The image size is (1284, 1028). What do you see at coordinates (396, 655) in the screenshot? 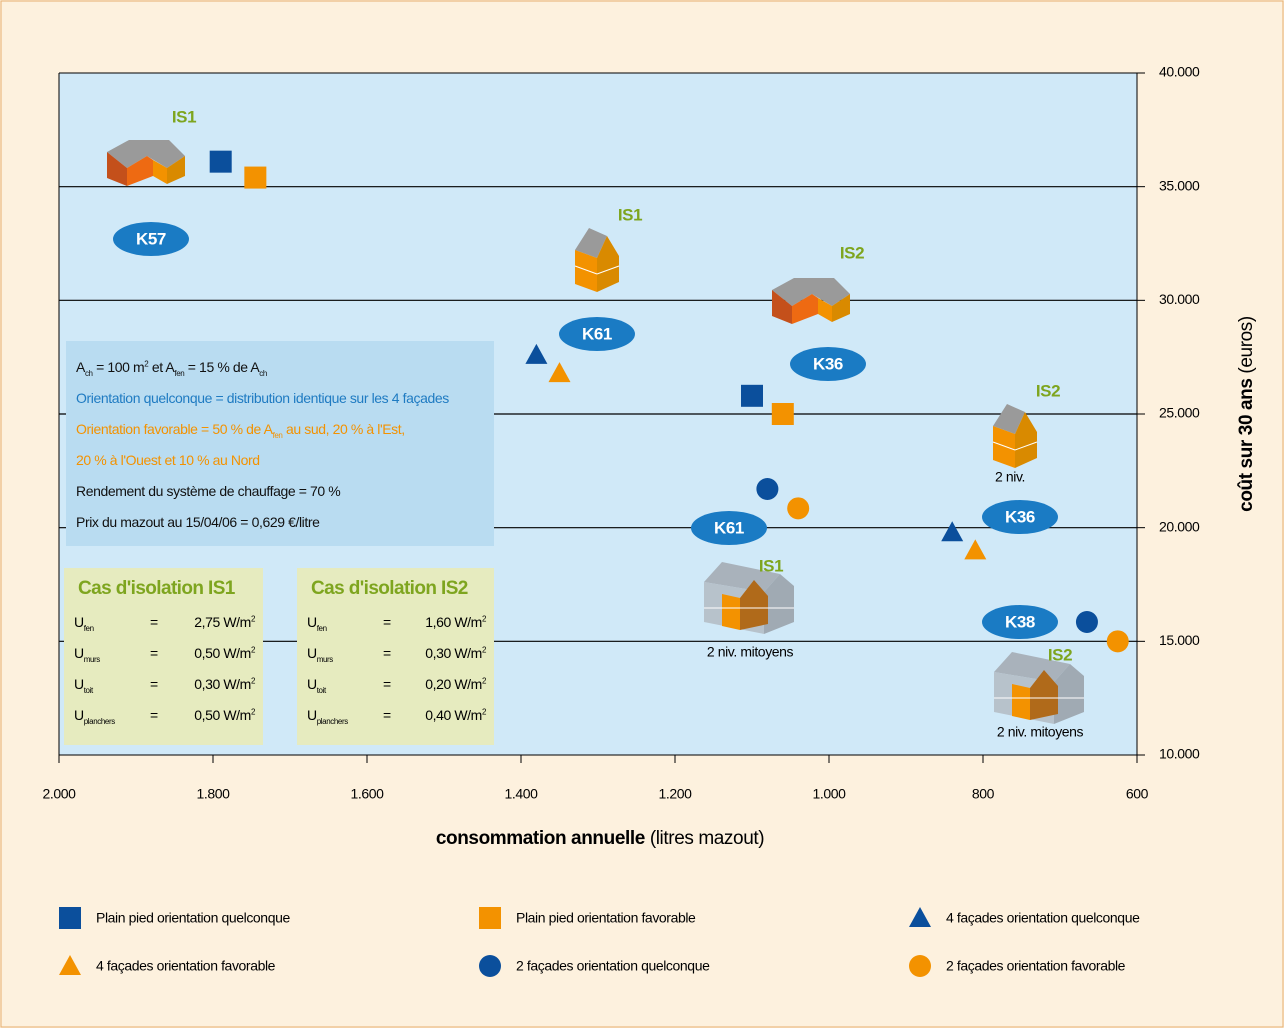
I see `table-row: Umurs = 0,30 W/m2` at bounding box center [396, 655].